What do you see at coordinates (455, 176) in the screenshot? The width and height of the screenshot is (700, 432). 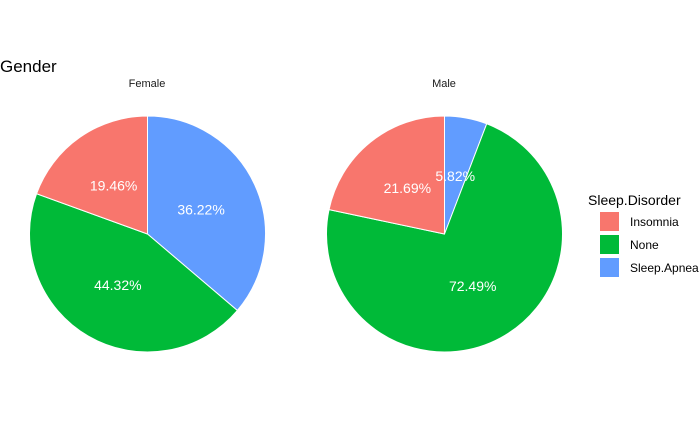 I see `slice-label-male-sleep-apnea: 5.82%` at bounding box center [455, 176].